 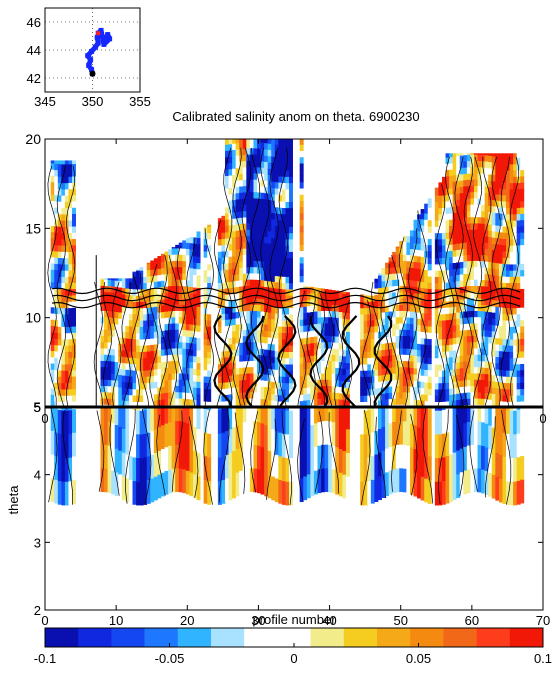 What do you see at coordinates (287, 361) in the screenshot?
I see `zero-contour` at bounding box center [287, 361].